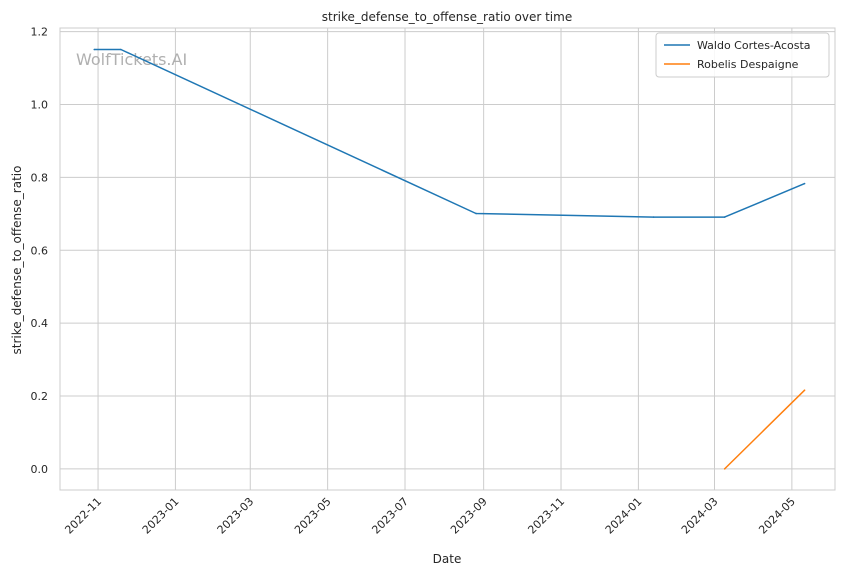 The height and width of the screenshot is (575, 844). What do you see at coordinates (754, 45) in the screenshot?
I see `legend-label-waldo-cortes-acosta: Waldo Cortes-Acosta` at bounding box center [754, 45].